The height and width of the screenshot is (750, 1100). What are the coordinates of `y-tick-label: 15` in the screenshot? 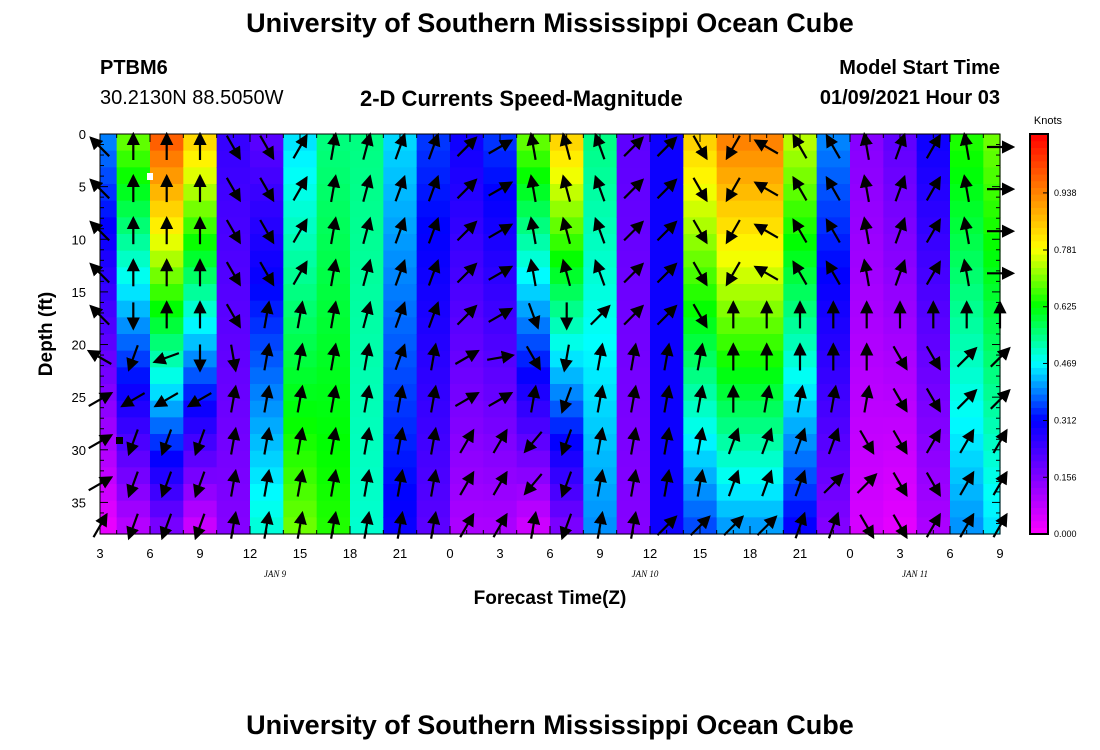 It's located at (79, 292).